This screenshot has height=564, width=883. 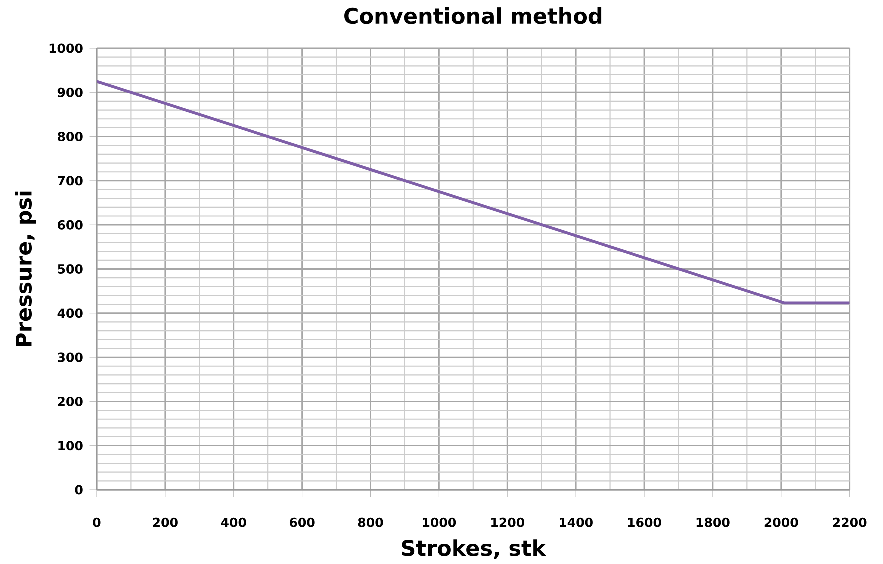 What do you see at coordinates (97, 523) in the screenshot?
I see `x-tick-label: 0` at bounding box center [97, 523].